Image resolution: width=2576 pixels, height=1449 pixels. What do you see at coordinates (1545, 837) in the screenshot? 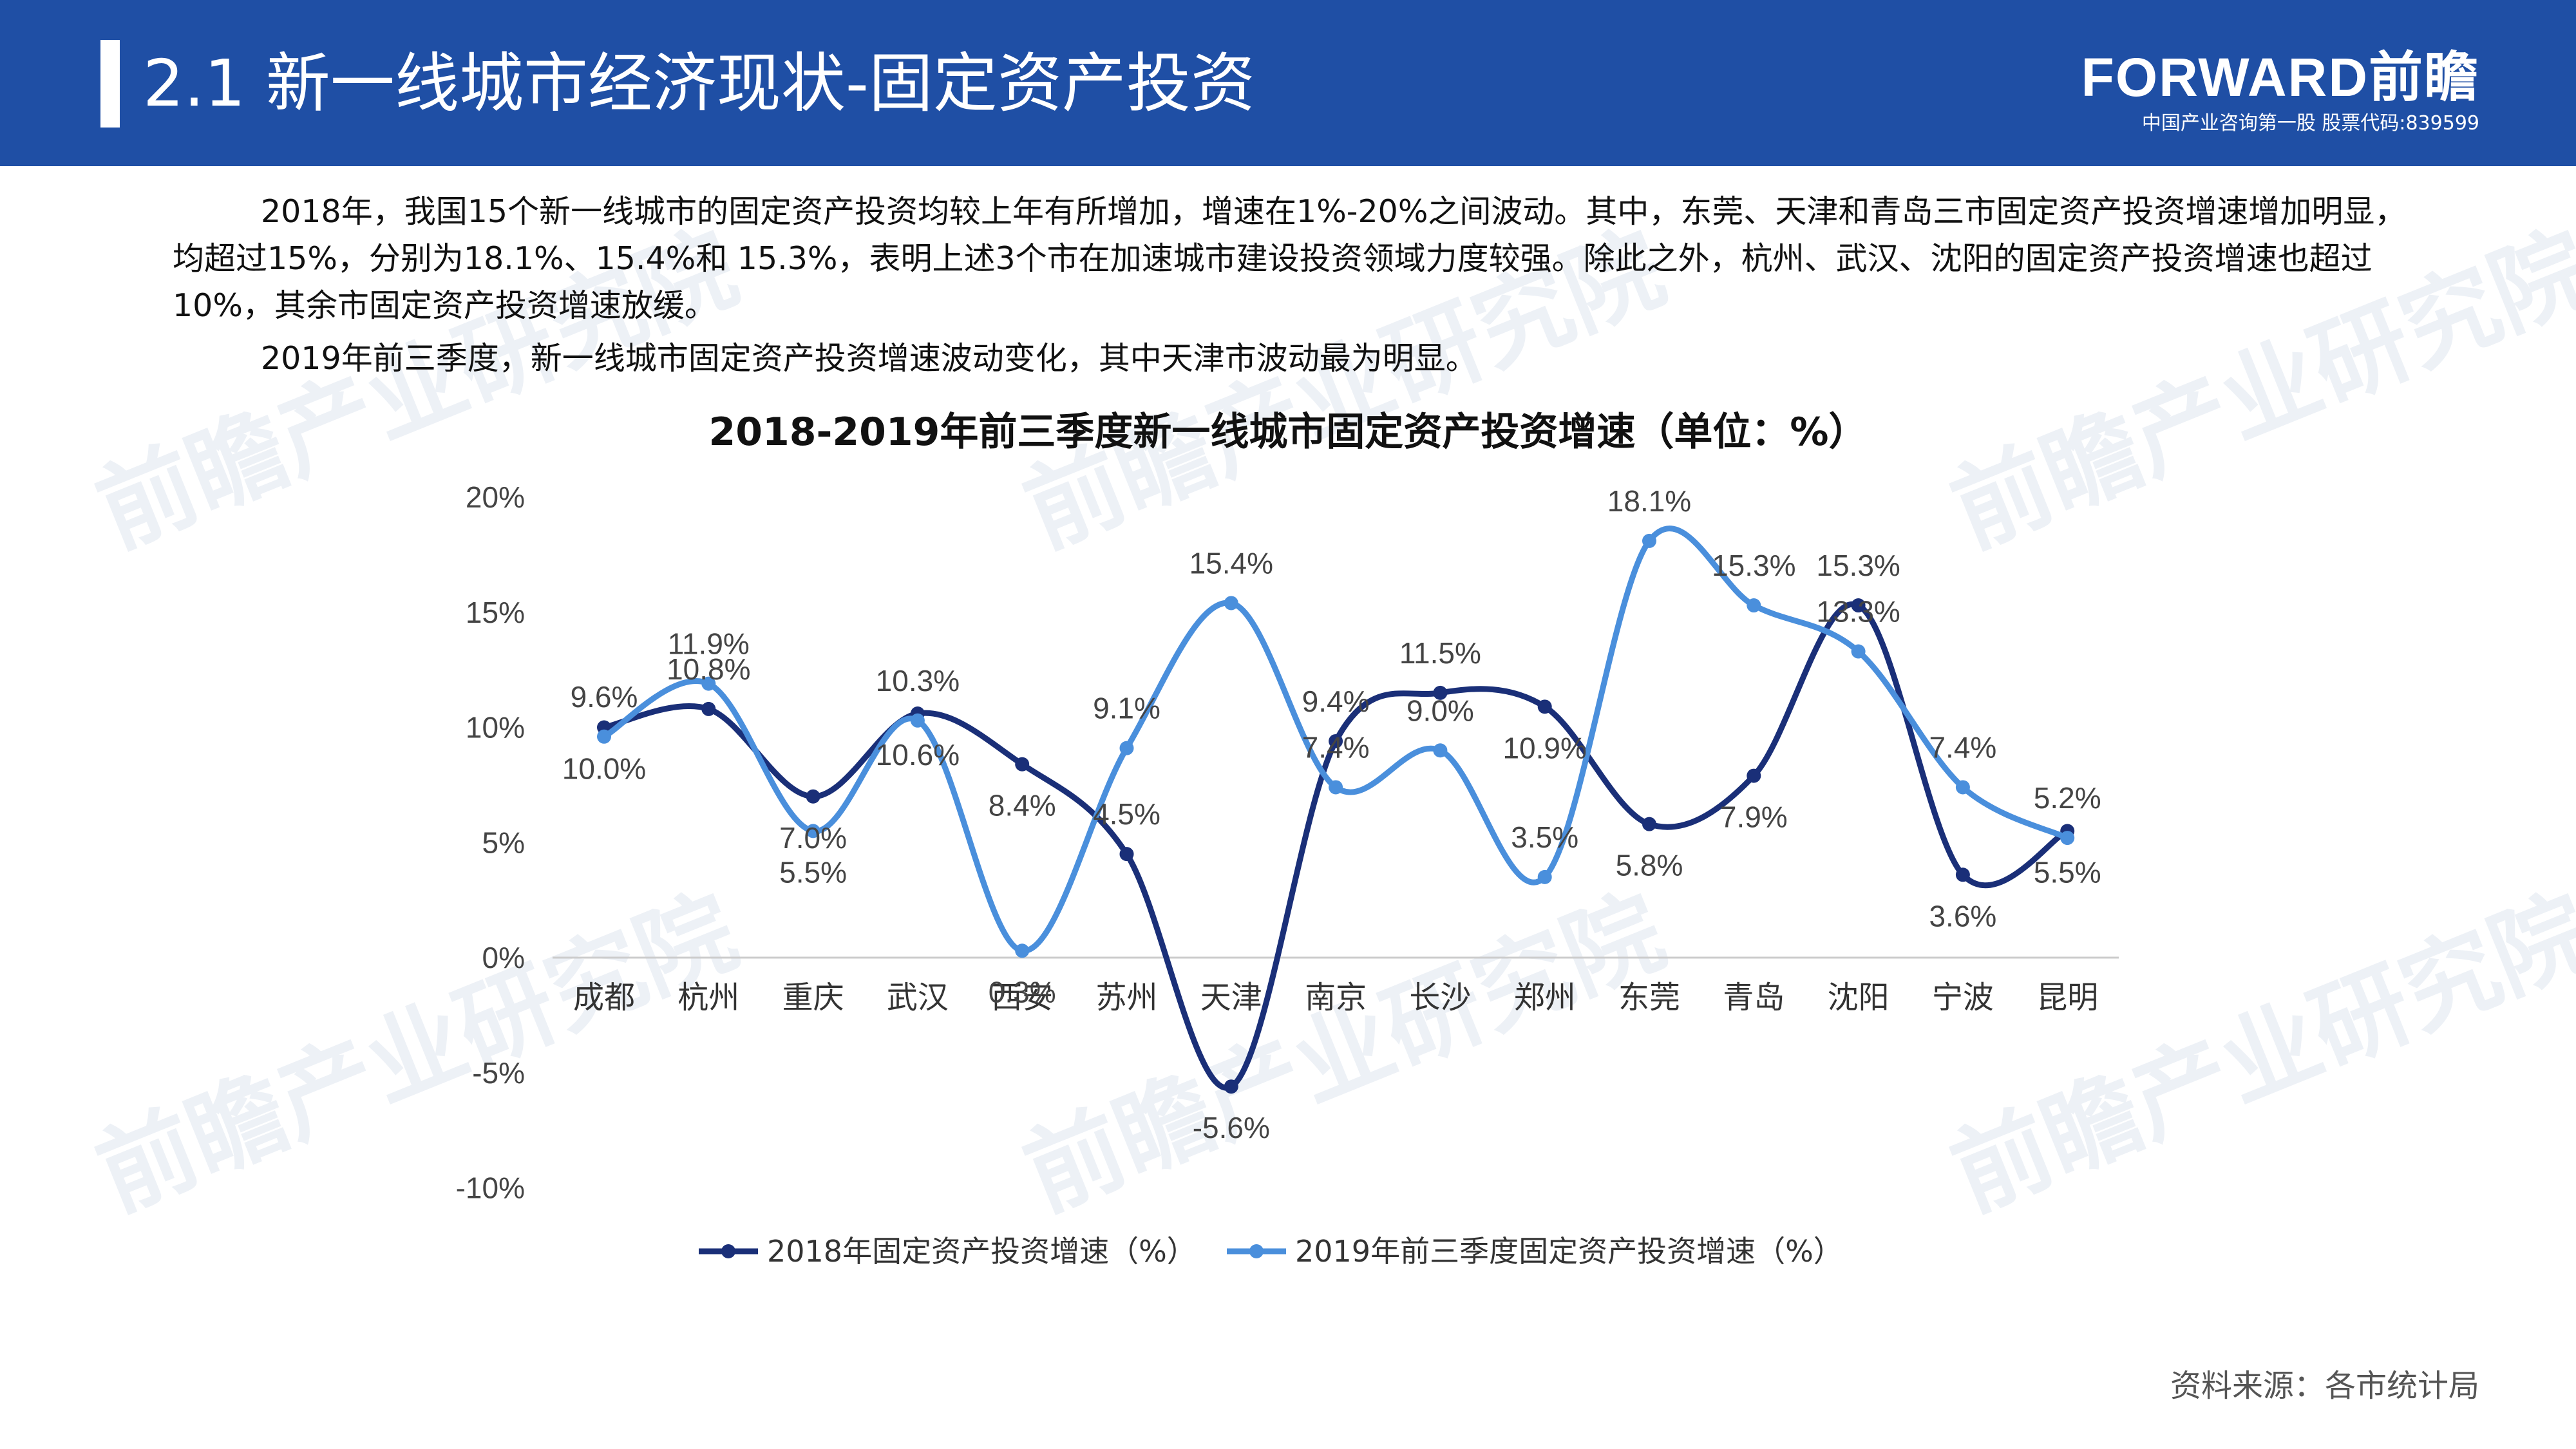
I see `data-label: 3.5%` at bounding box center [1545, 837].